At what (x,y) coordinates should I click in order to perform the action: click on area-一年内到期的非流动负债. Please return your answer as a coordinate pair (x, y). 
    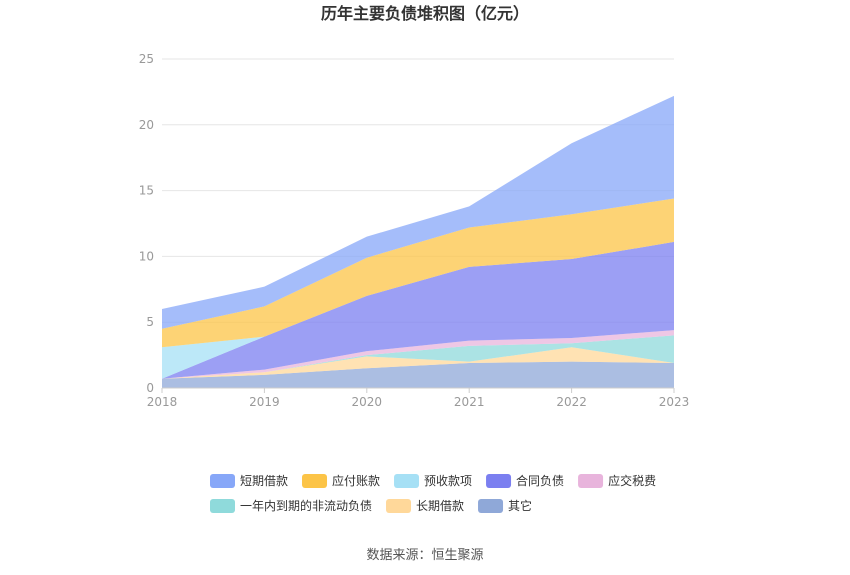
    Looking at the image, I should click on (418, 357).